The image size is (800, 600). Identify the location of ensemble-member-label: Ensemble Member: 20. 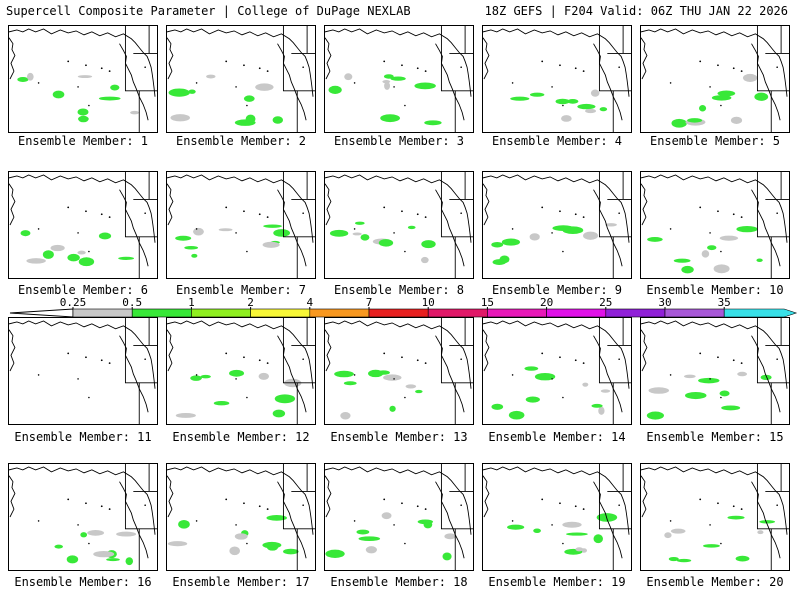
(715, 582).